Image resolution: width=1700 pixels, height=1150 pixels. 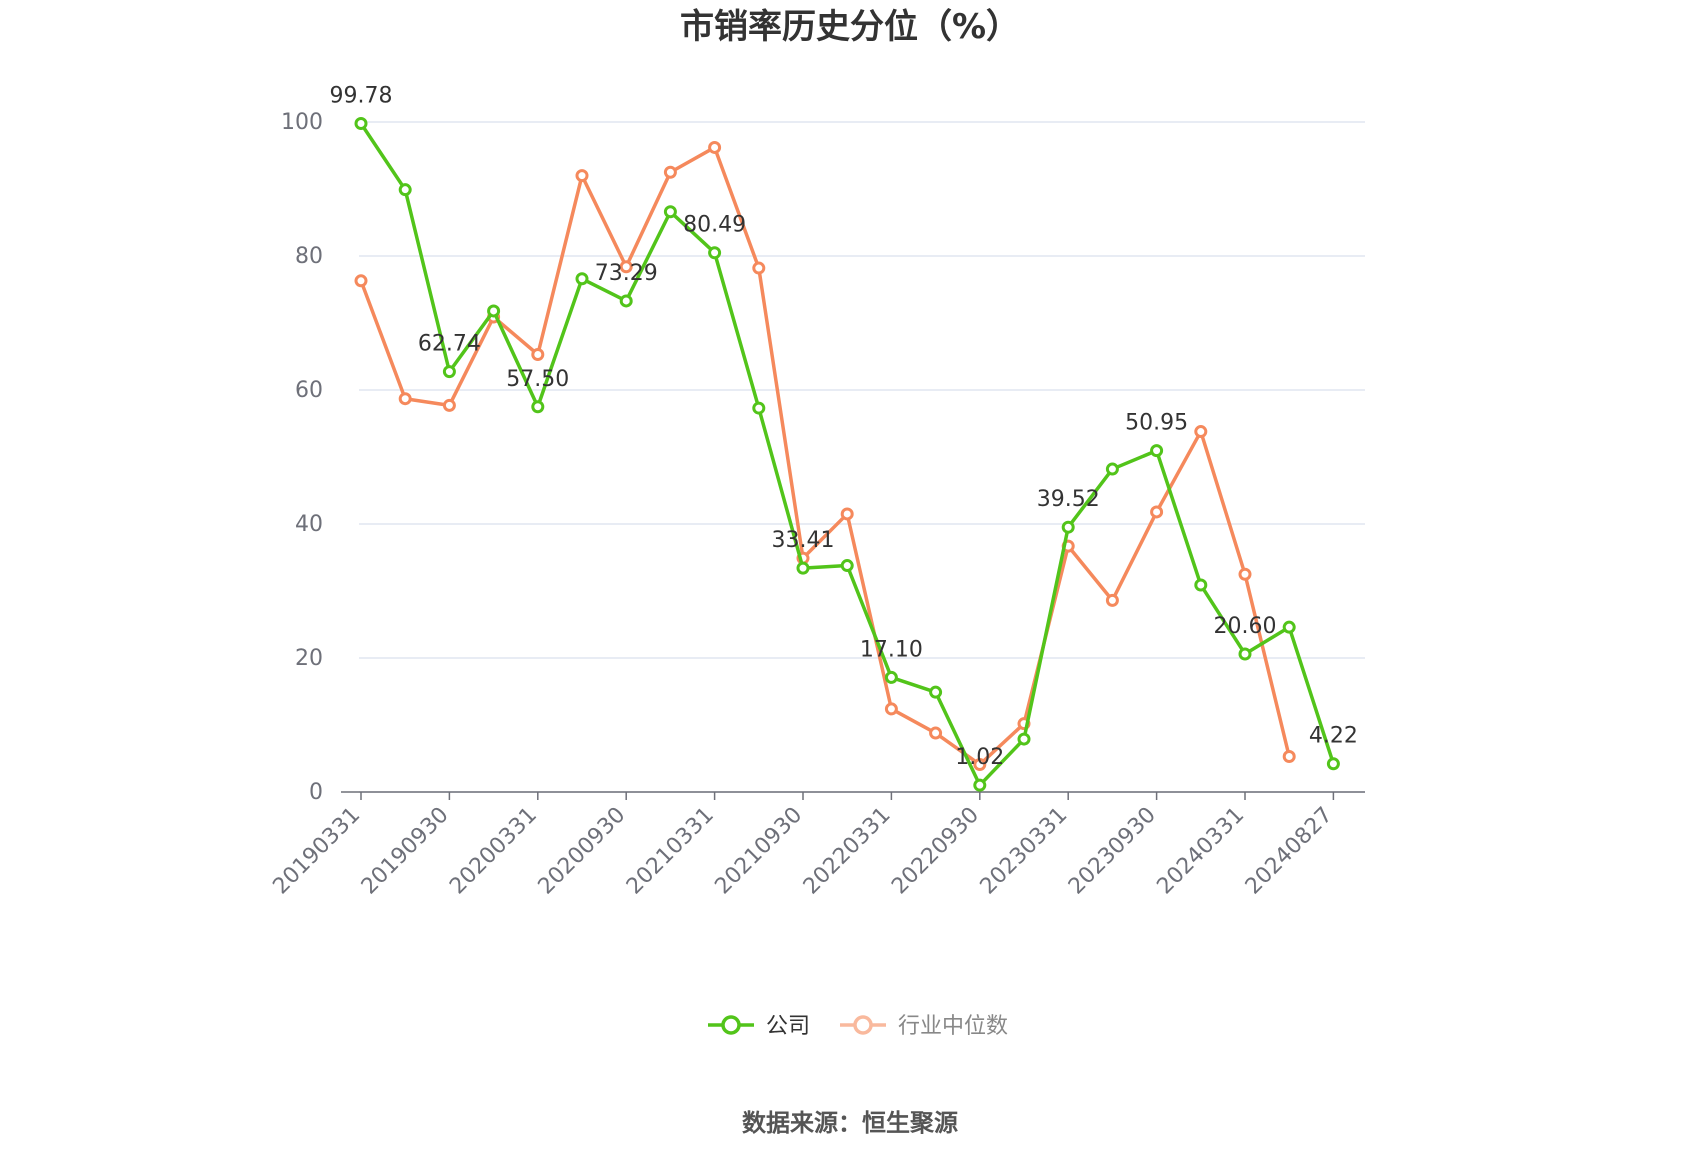 I want to click on data-label: 1.02, so click(x=979, y=757).